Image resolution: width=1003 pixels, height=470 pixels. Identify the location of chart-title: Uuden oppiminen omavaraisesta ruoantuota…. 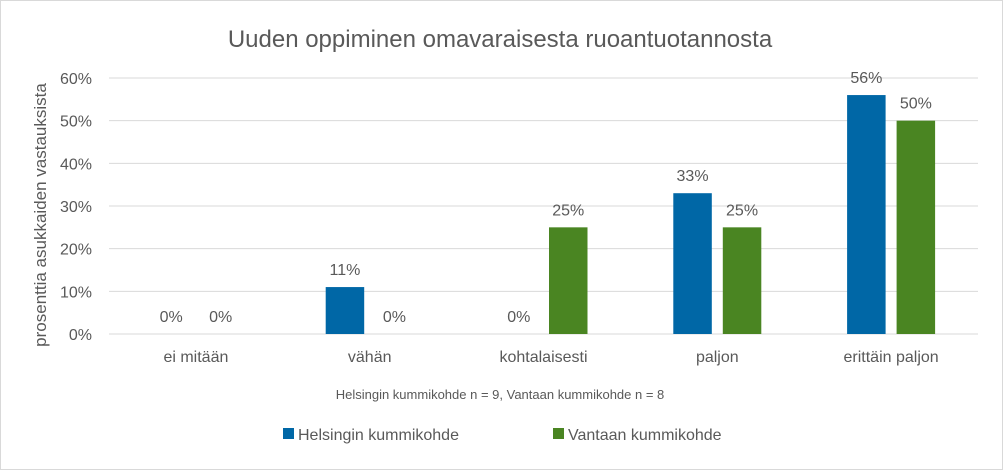
(500, 39).